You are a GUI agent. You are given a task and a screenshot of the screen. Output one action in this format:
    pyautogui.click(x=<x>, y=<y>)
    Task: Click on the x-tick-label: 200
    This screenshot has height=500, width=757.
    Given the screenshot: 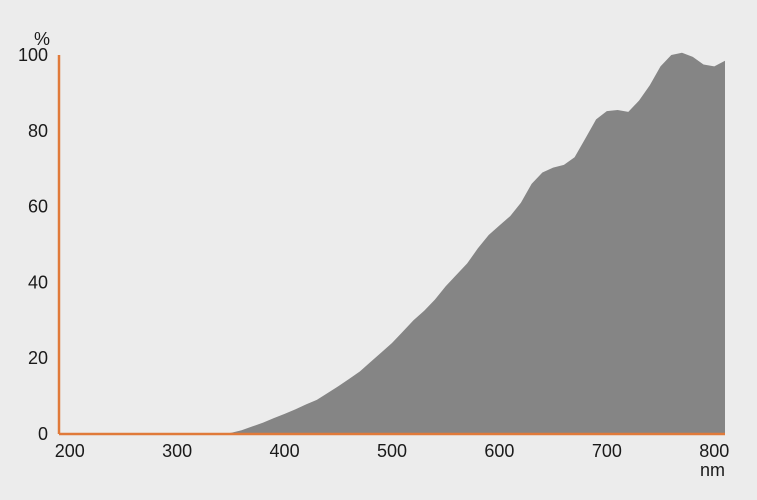 What is the action you would take?
    pyautogui.click(x=70, y=451)
    